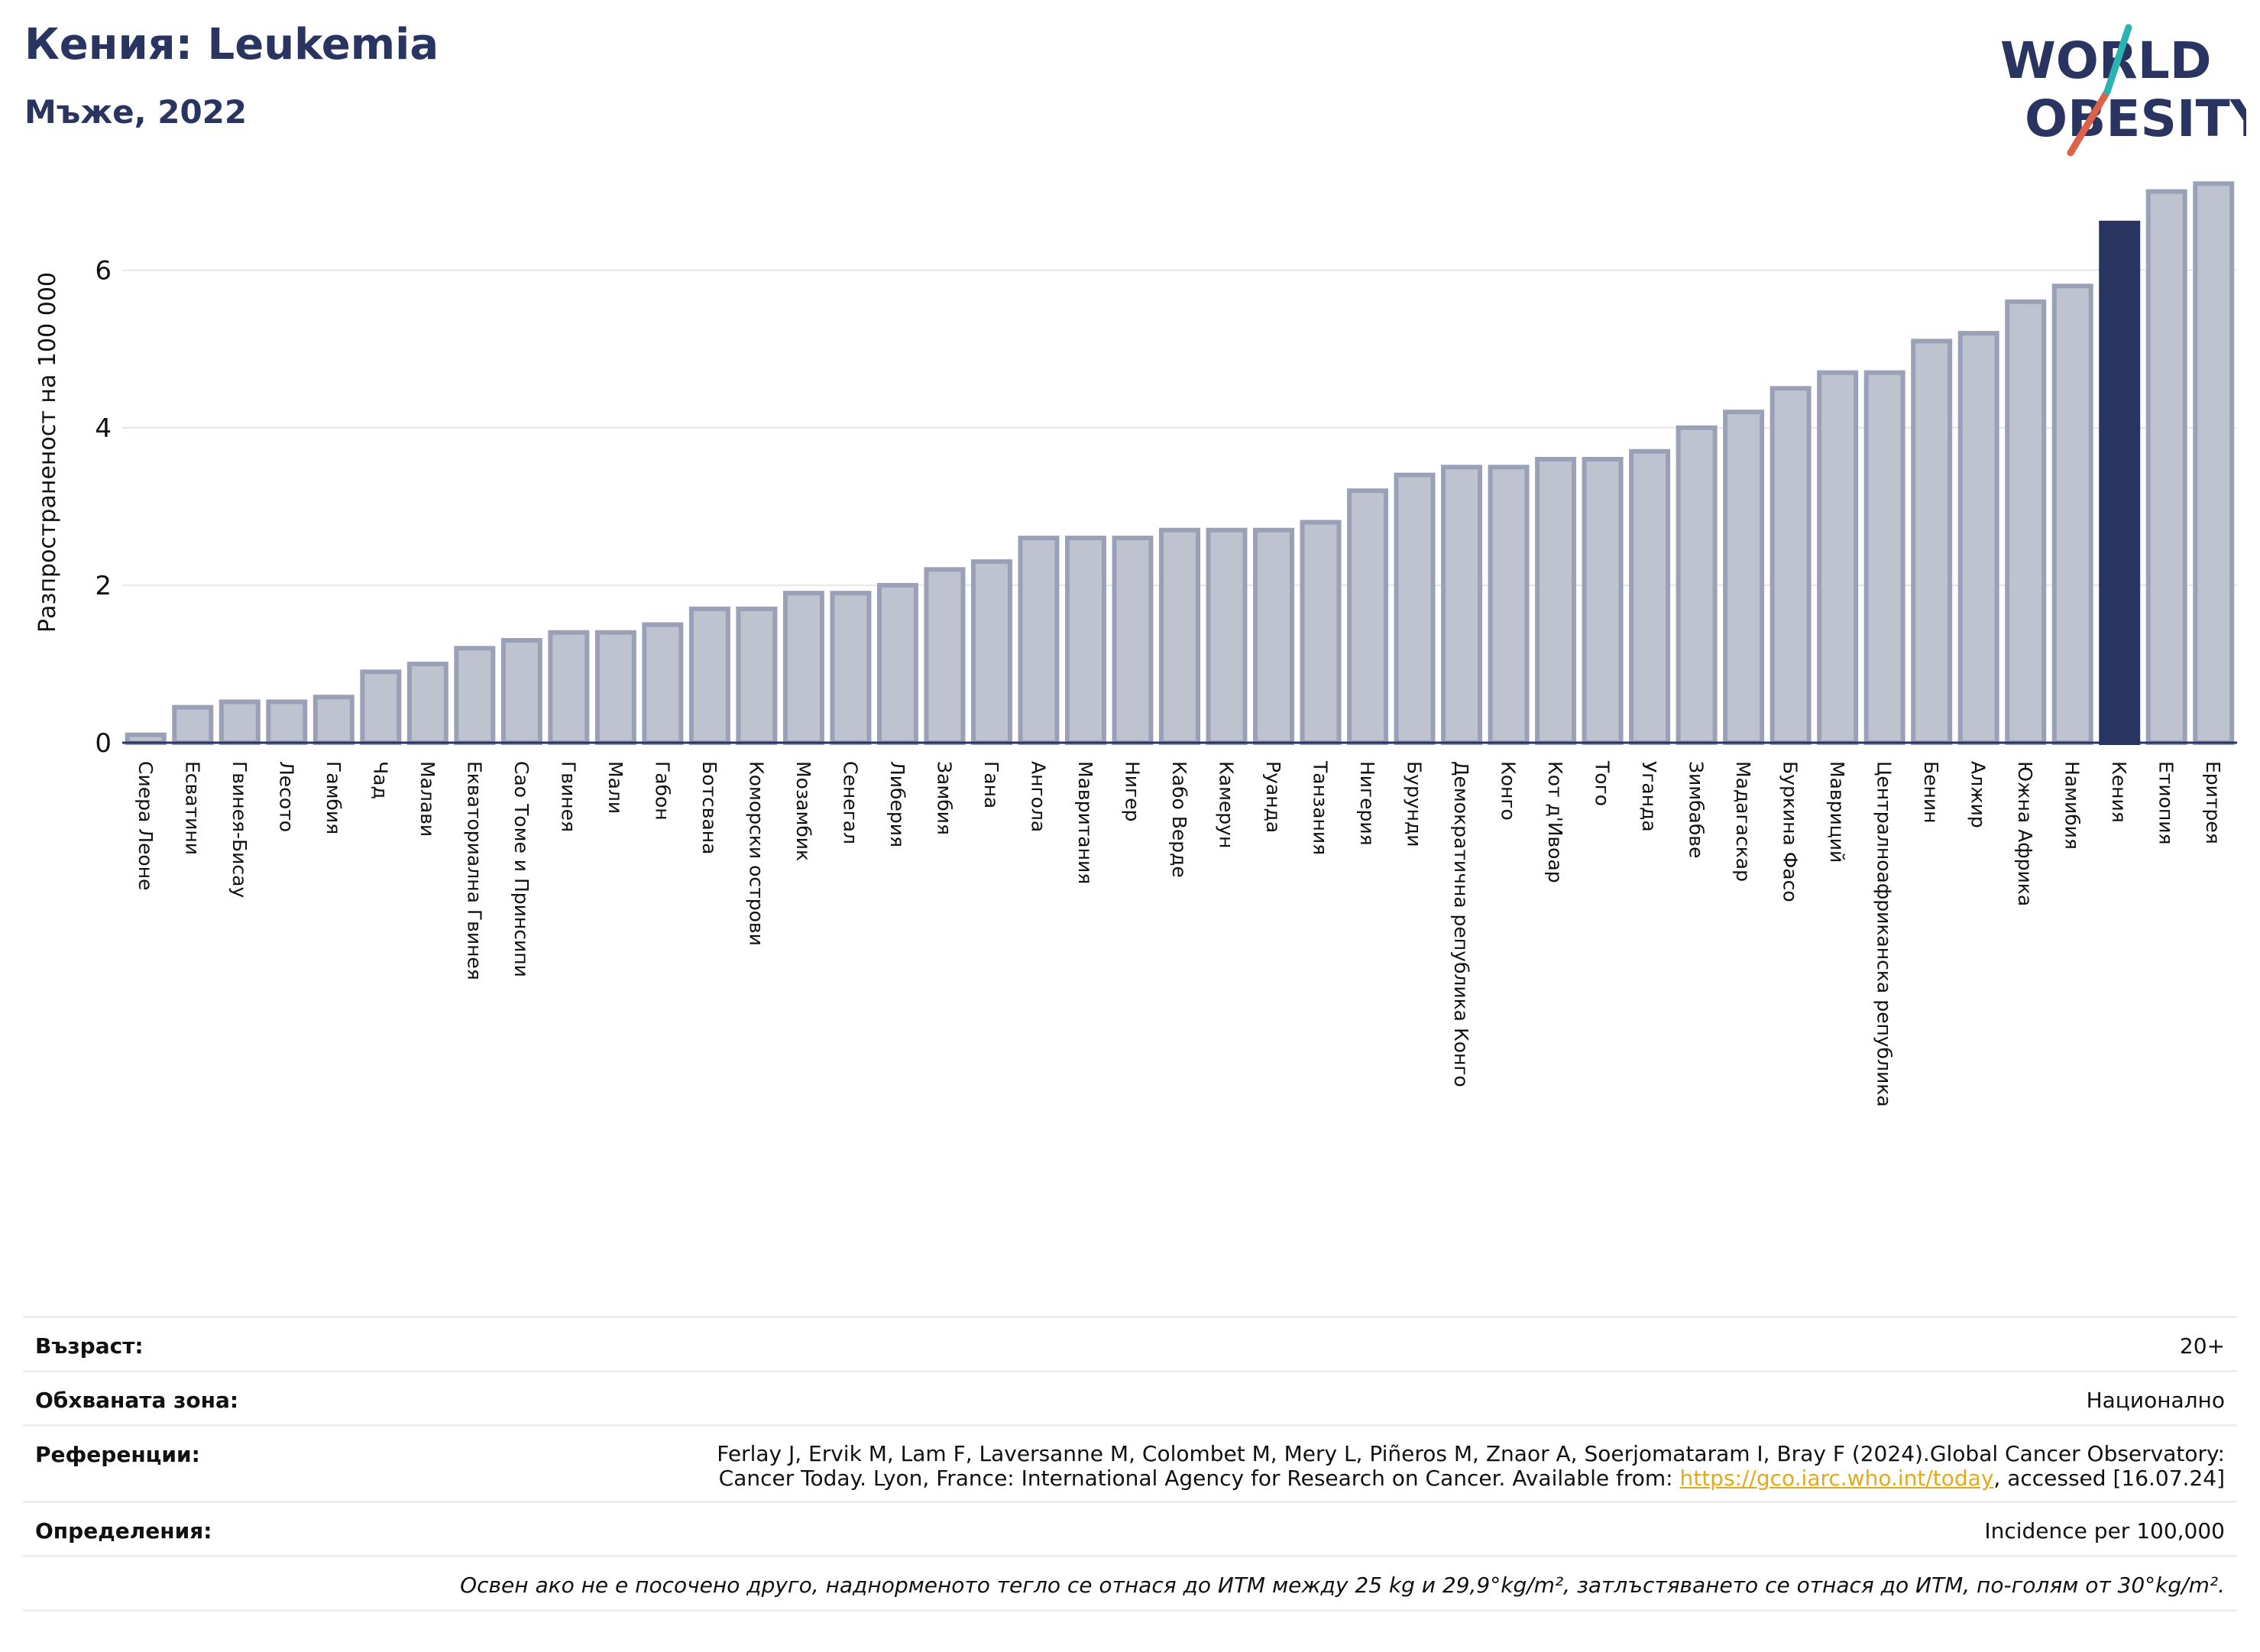 Image resolution: width=2260 pixels, height=1652 pixels. What do you see at coordinates (2109, 1478) in the screenshot?
I see `references-line2-post: , accessed [16.07.24]` at bounding box center [2109, 1478].